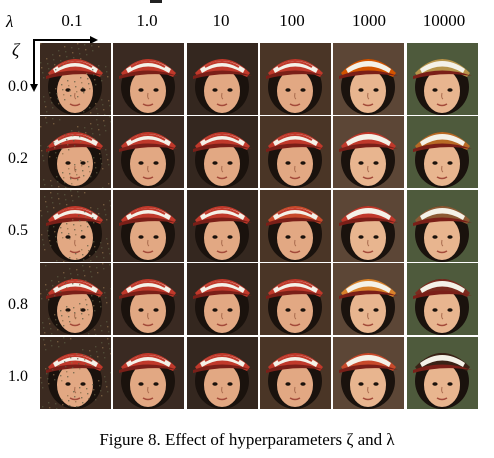  I want to click on face-image-z4-l5, so click(442, 373).